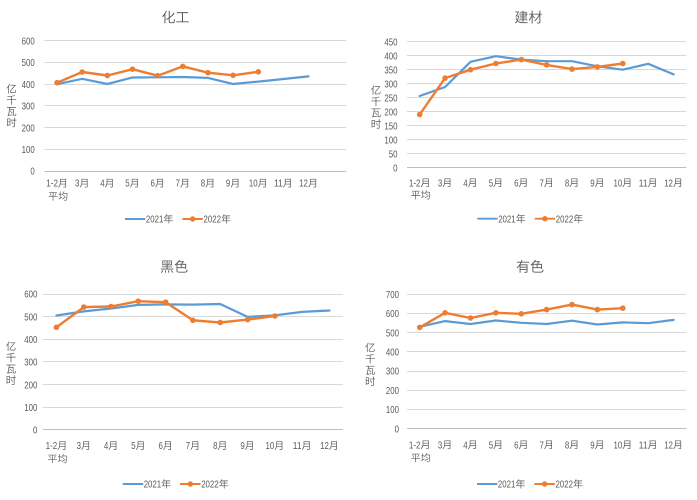  What do you see at coordinates (390, 70) in the screenshot?
I see `svg-text: 350` at bounding box center [390, 70].